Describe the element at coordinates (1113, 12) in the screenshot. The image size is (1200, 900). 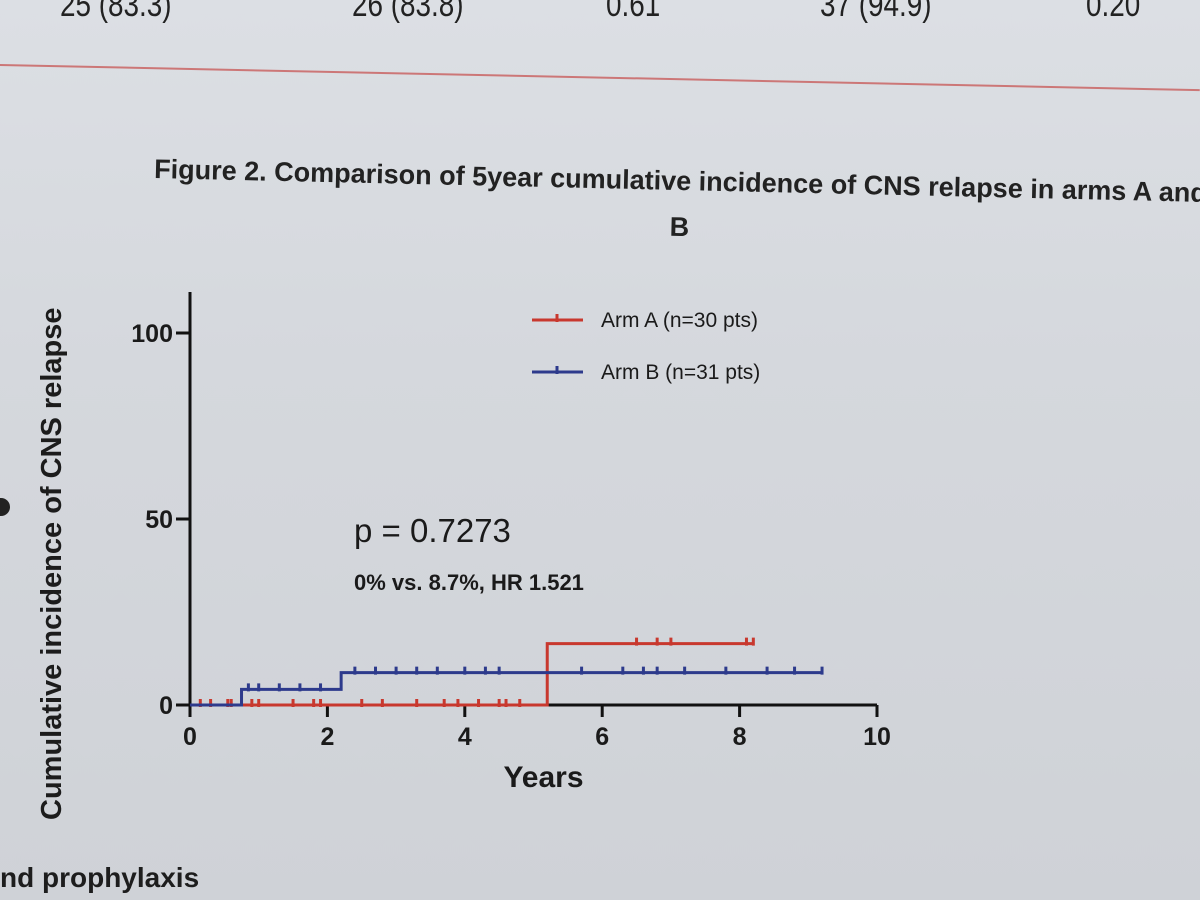
I see `table-cell: 0.20` at that location.